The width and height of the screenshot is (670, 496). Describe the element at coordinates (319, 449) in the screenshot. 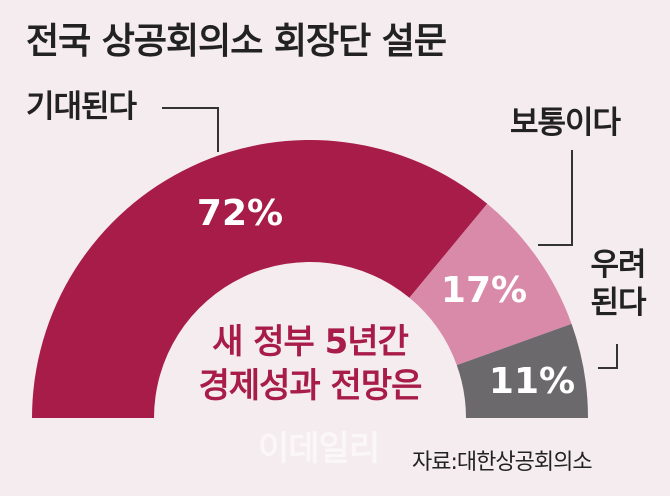

I see `watermark: 이데일리` at that location.